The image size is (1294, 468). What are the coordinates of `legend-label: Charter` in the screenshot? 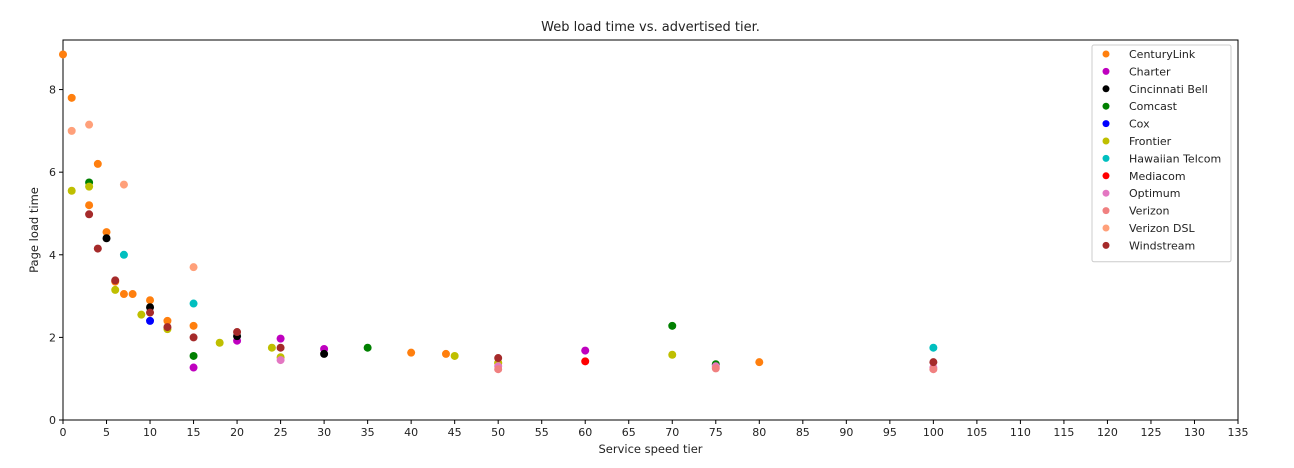 It's located at (1150, 71).